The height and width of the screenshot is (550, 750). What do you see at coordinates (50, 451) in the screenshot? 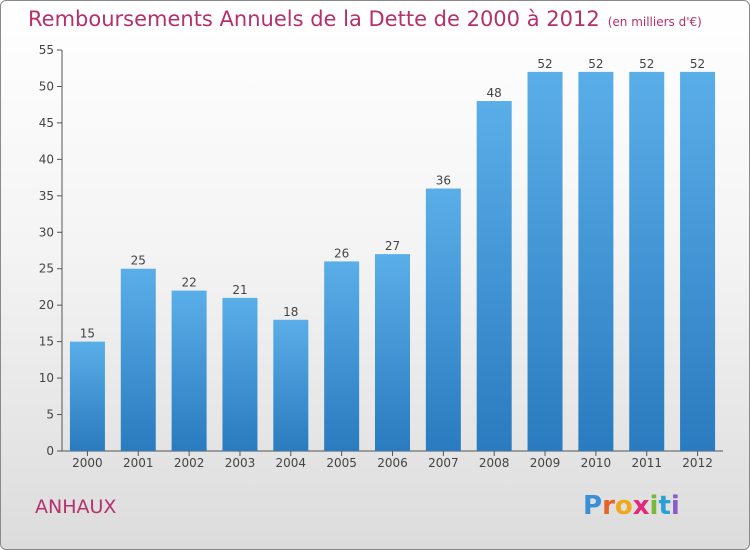
I see `y-tick-label: 0` at bounding box center [50, 451].